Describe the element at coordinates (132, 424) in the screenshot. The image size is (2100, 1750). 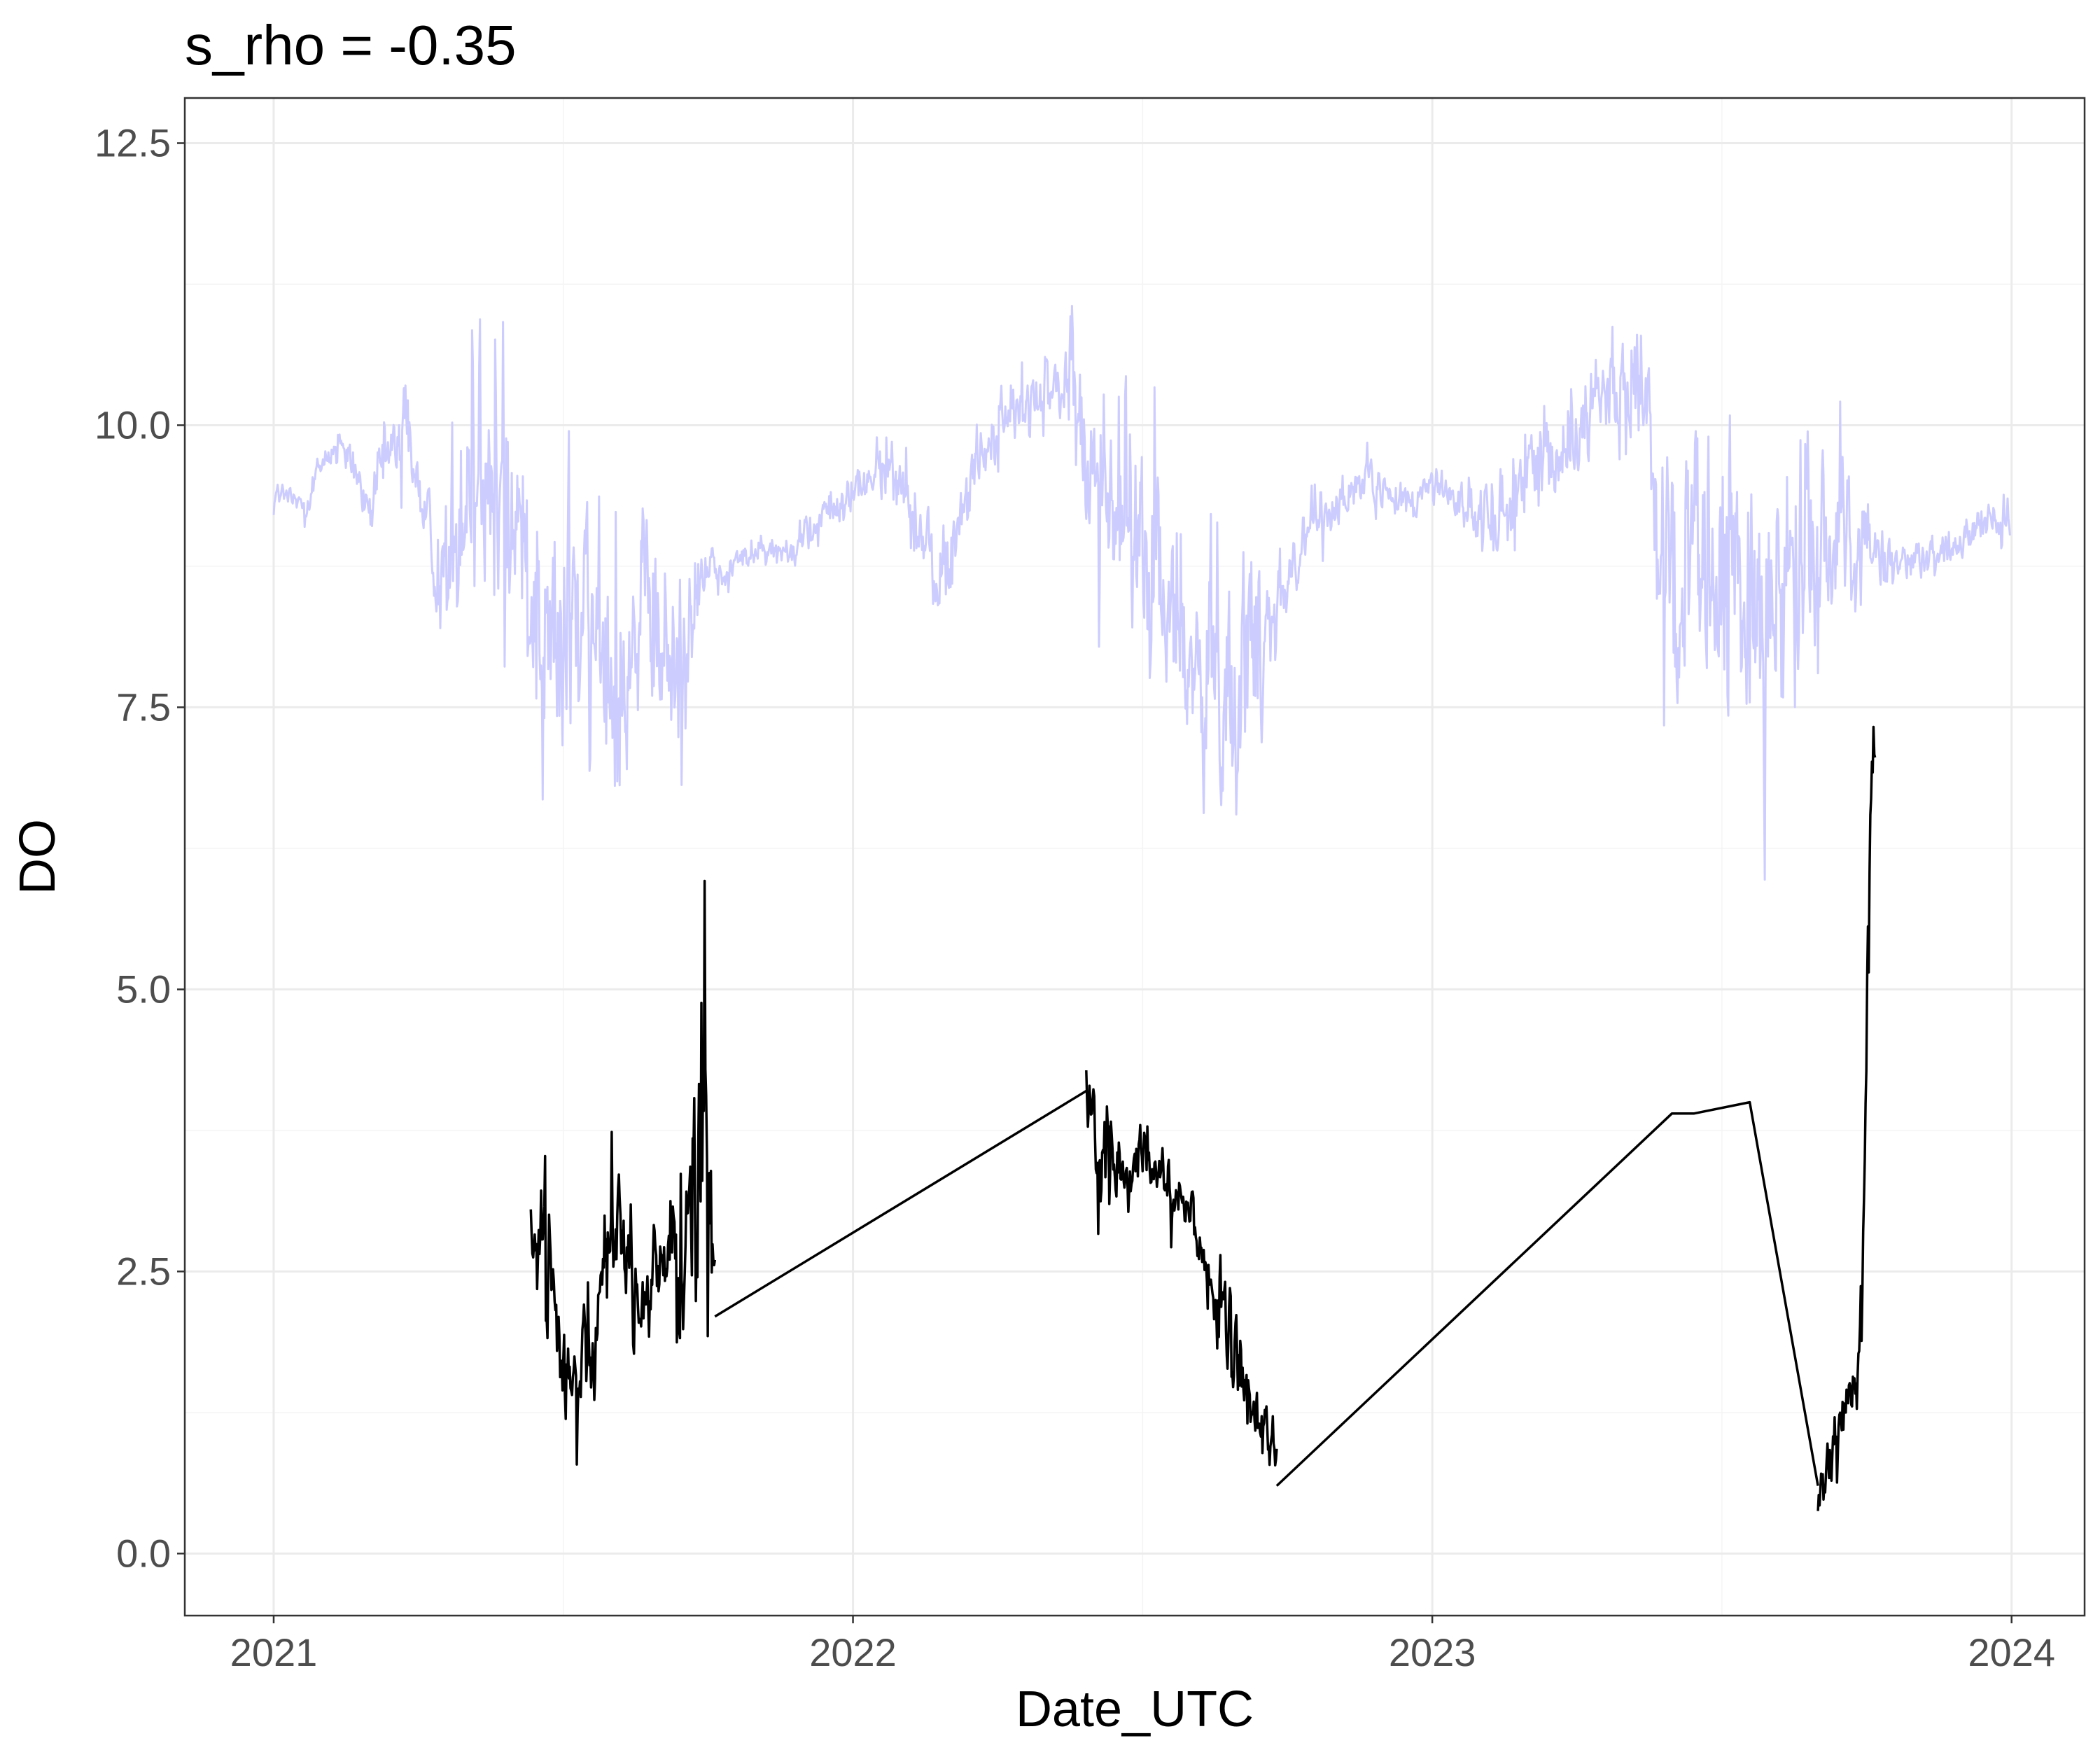
I see `y-tick-label: 10.0` at that location.